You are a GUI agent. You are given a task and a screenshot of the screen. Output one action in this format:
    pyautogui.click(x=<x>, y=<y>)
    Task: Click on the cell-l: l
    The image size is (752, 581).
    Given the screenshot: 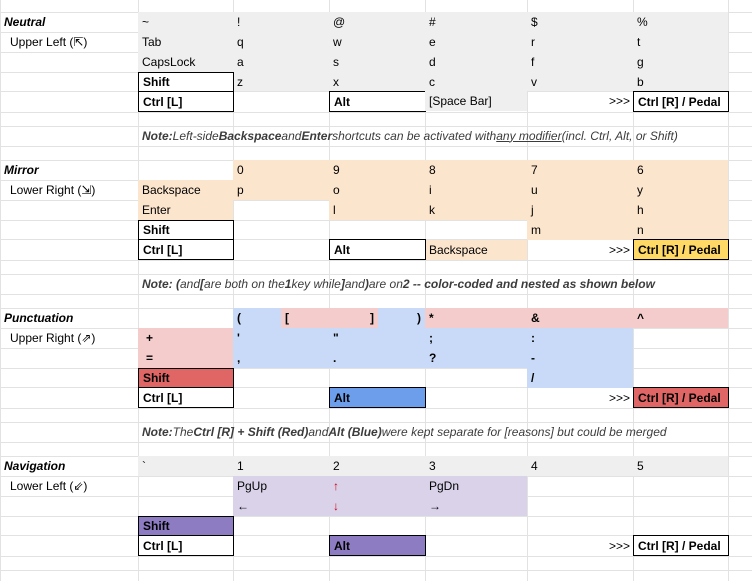 What is the action you would take?
    pyautogui.click(x=334, y=210)
    